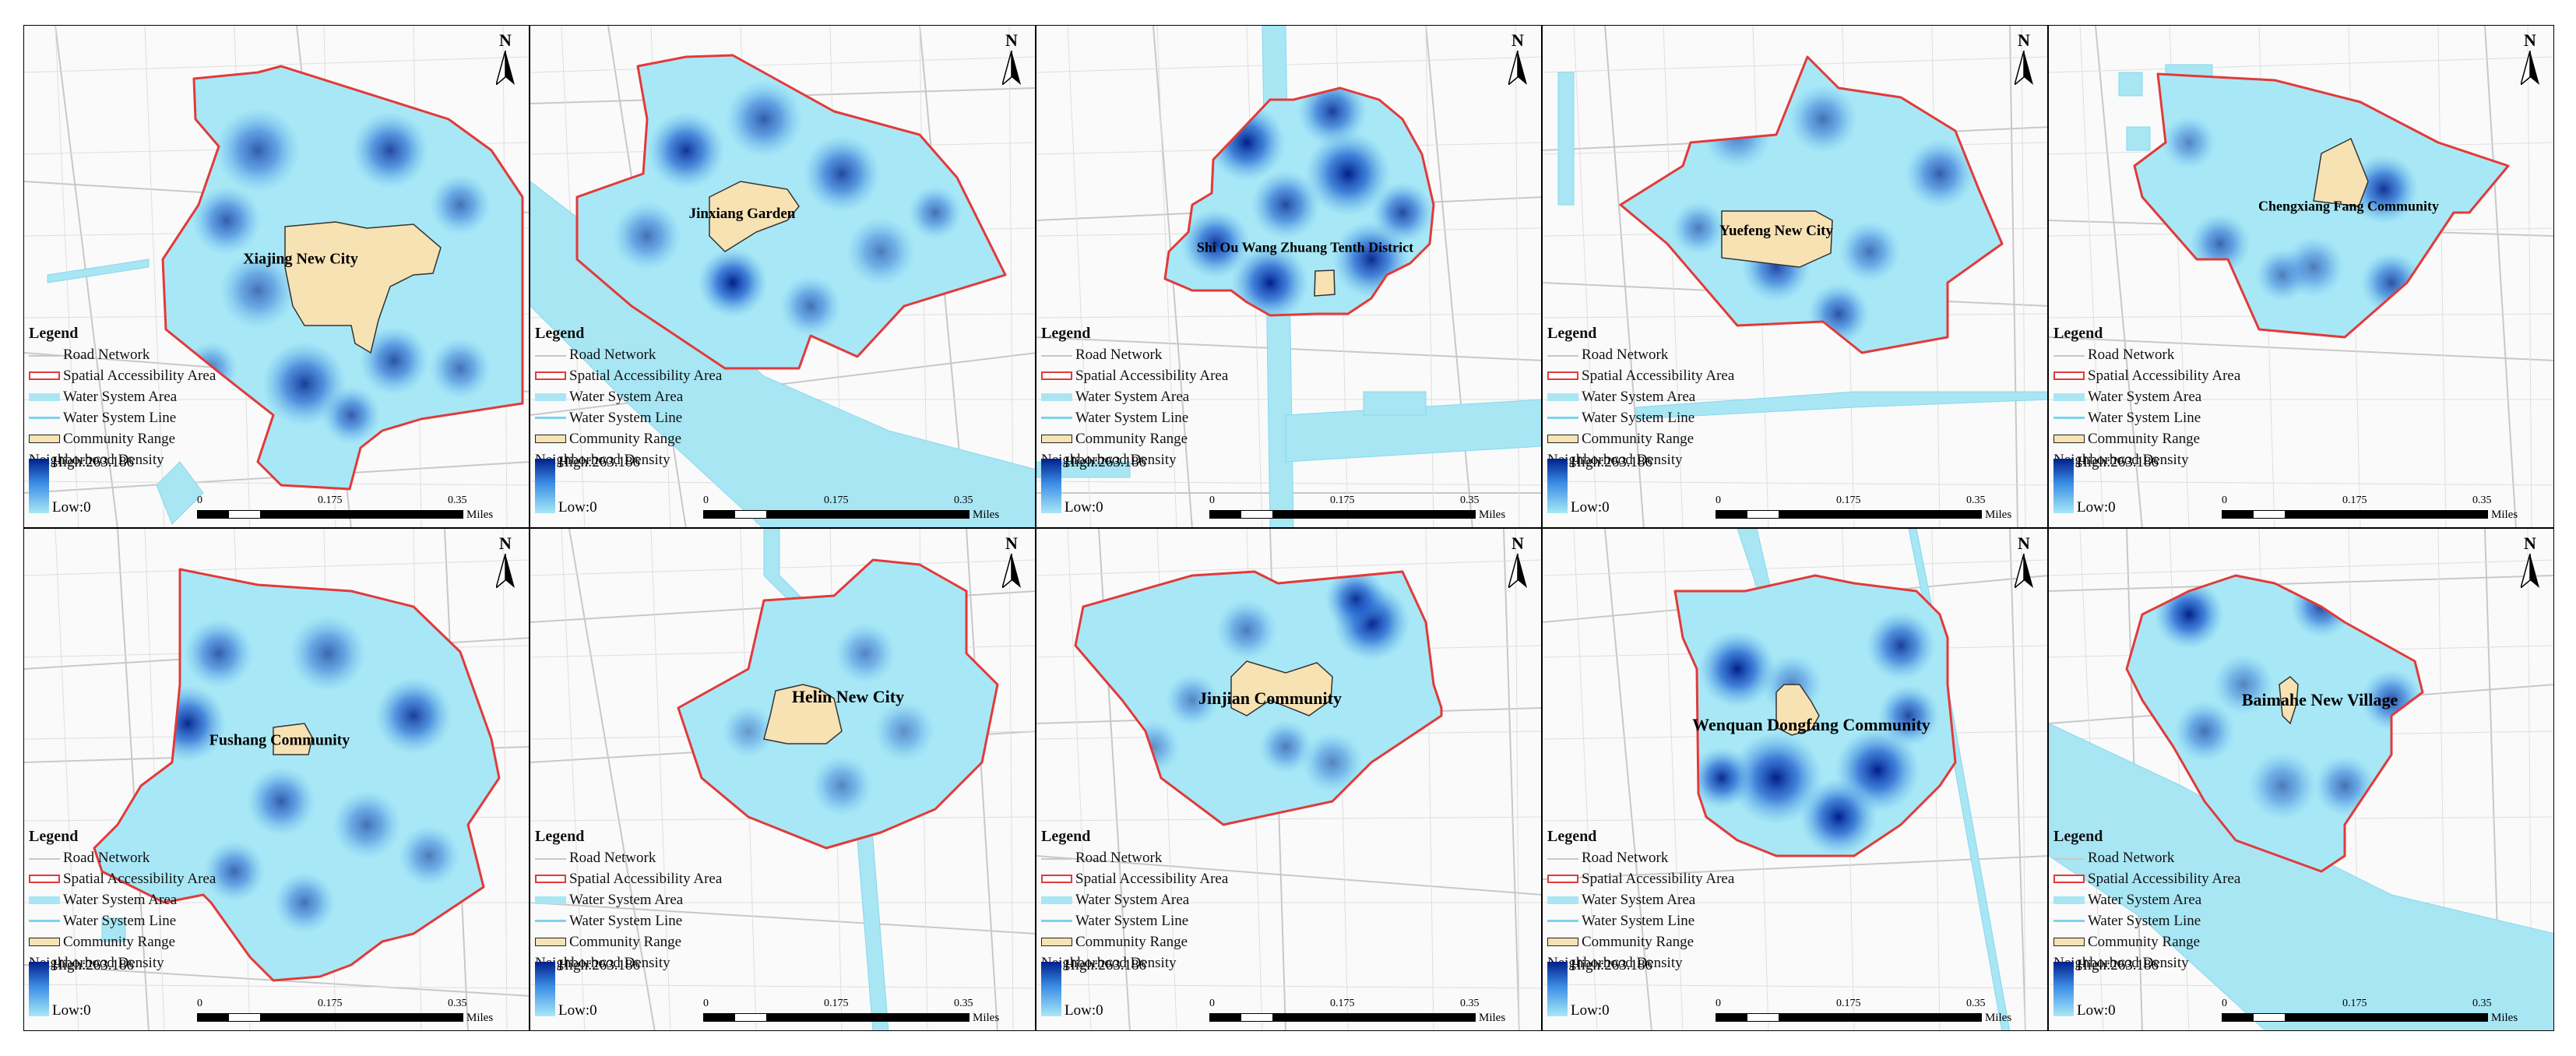 The image size is (2576, 1056). I want to click on north-arrow: N, so click(2530, 58).